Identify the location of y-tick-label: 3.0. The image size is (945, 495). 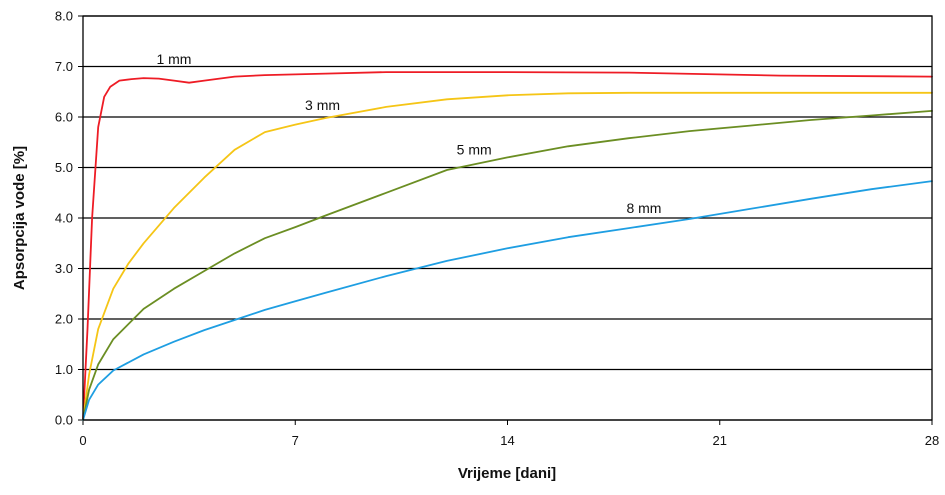
(64, 268).